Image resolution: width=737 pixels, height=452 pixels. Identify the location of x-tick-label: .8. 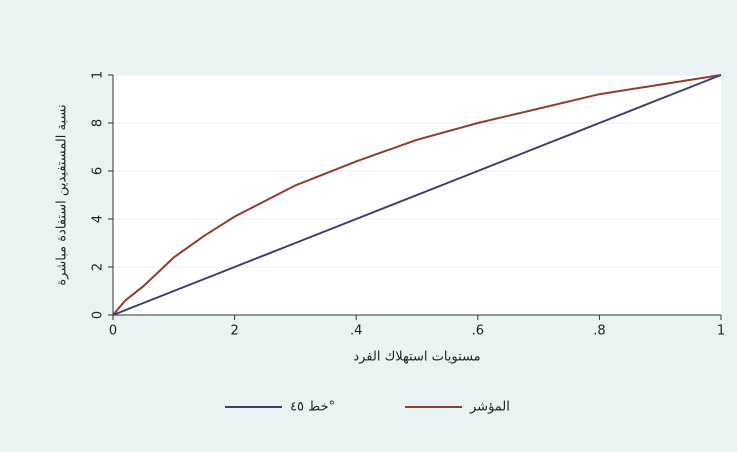
(599, 331).